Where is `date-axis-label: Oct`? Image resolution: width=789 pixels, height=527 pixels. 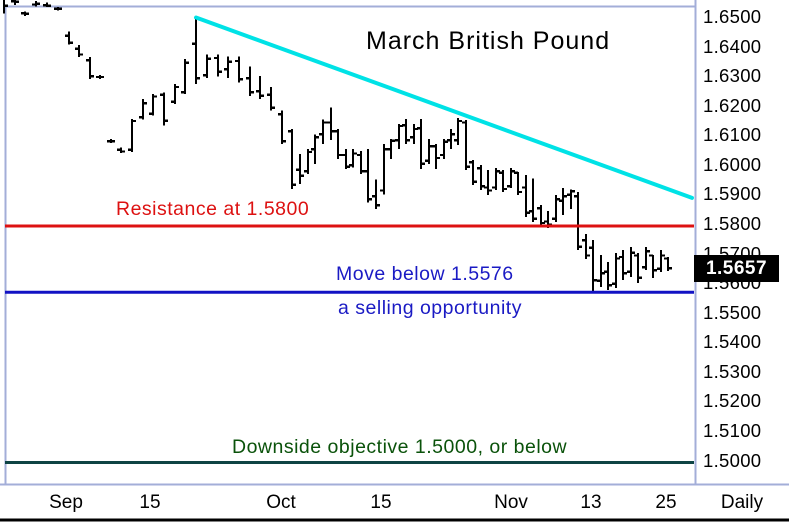
date-axis-label: Oct is located at coordinates (281, 502).